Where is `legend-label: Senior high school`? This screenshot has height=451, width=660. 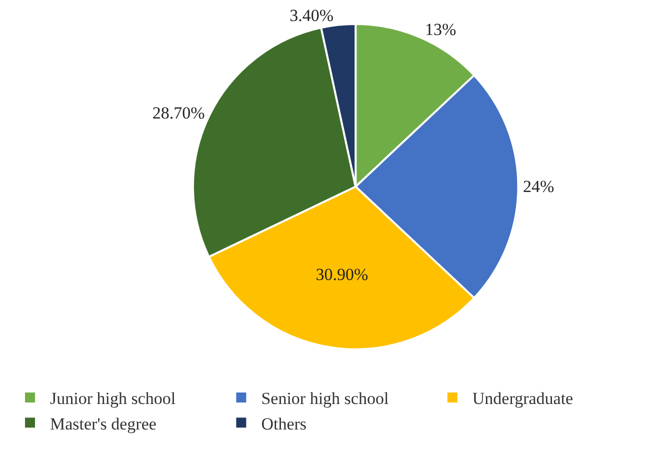
legend-label: Senior high school is located at coordinates (325, 398).